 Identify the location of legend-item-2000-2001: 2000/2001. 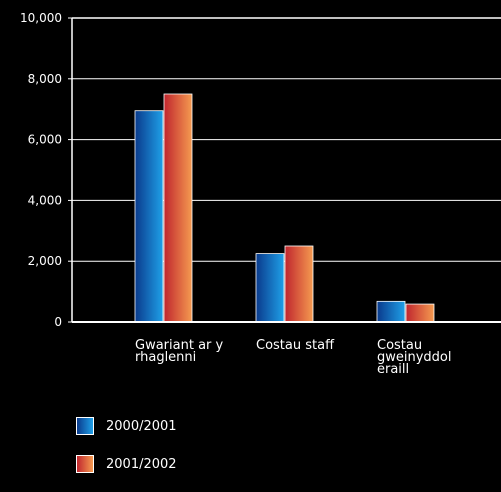
(126, 426).